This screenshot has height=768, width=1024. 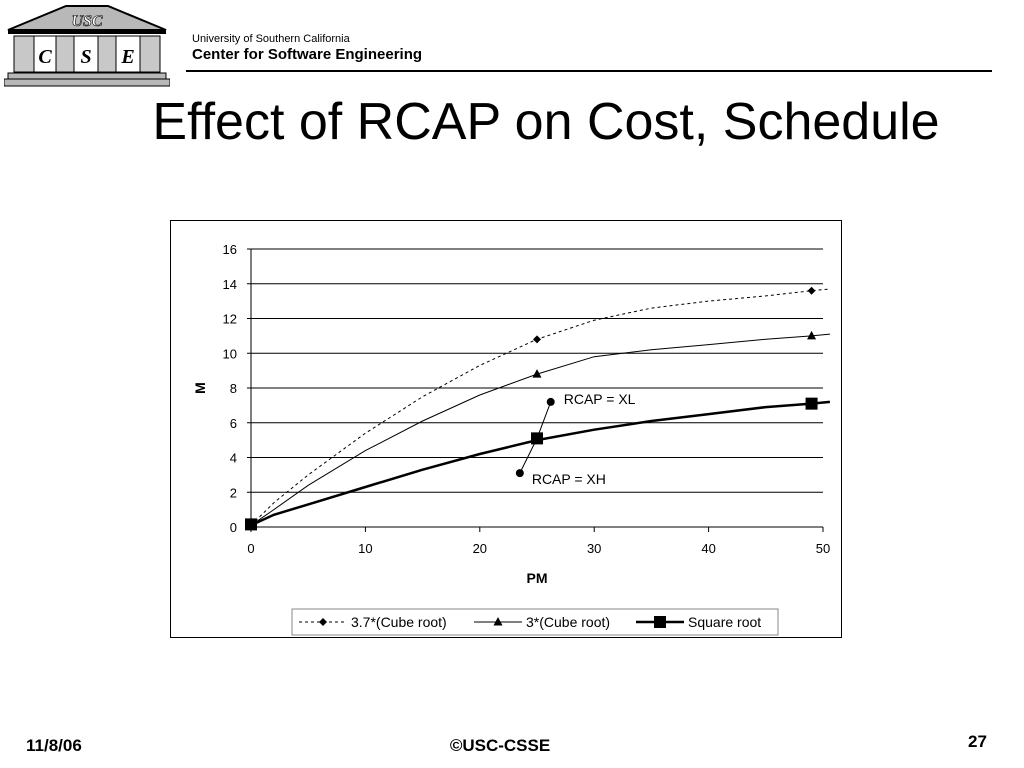 What do you see at coordinates (230, 319) in the screenshot?
I see `y-tick-label: 12` at bounding box center [230, 319].